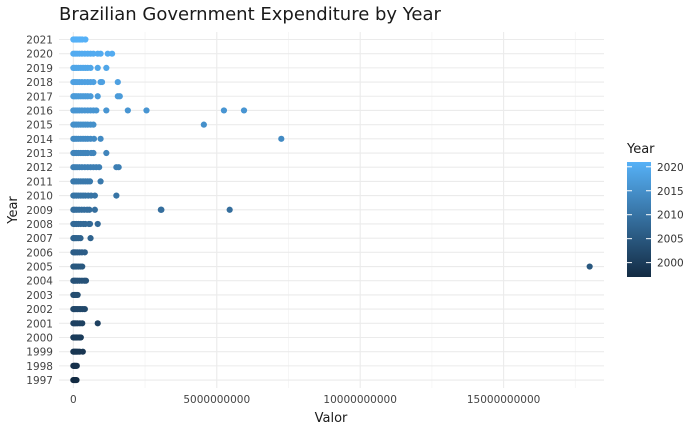  What do you see at coordinates (39, 282) in the screenshot?
I see `y-tick-label: 2004` at bounding box center [39, 282].